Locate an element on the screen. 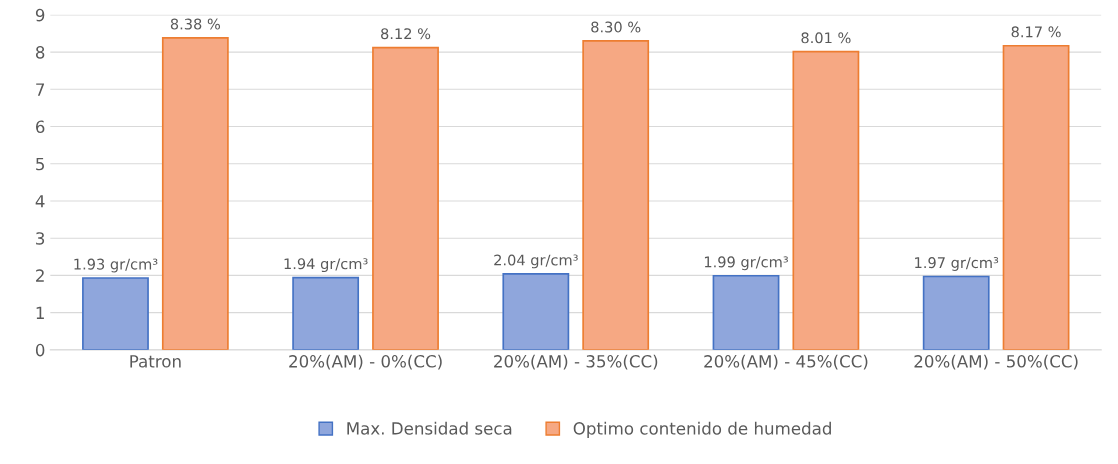  data-label: 1.97 gr/cm³ is located at coordinates (957, 264).